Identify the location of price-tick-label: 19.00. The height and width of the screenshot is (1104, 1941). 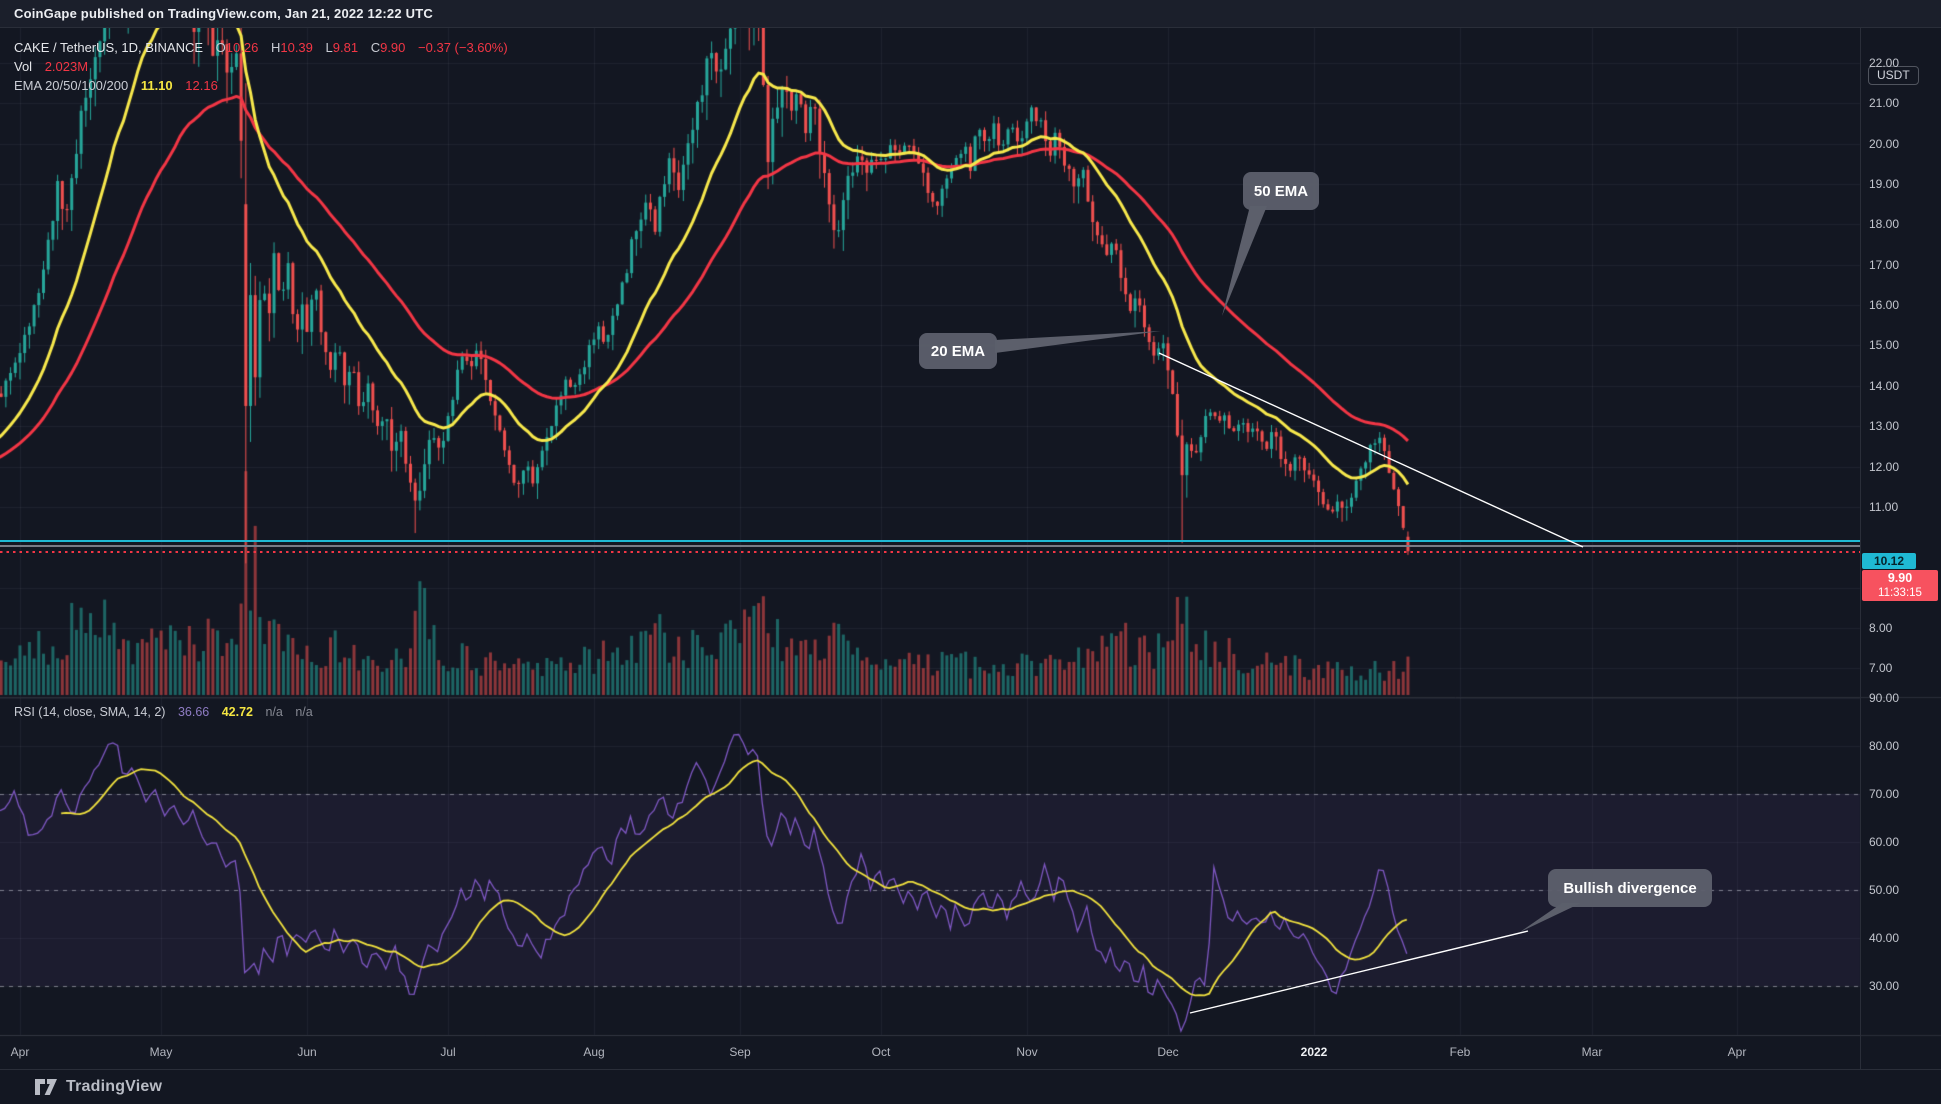
(1884, 184).